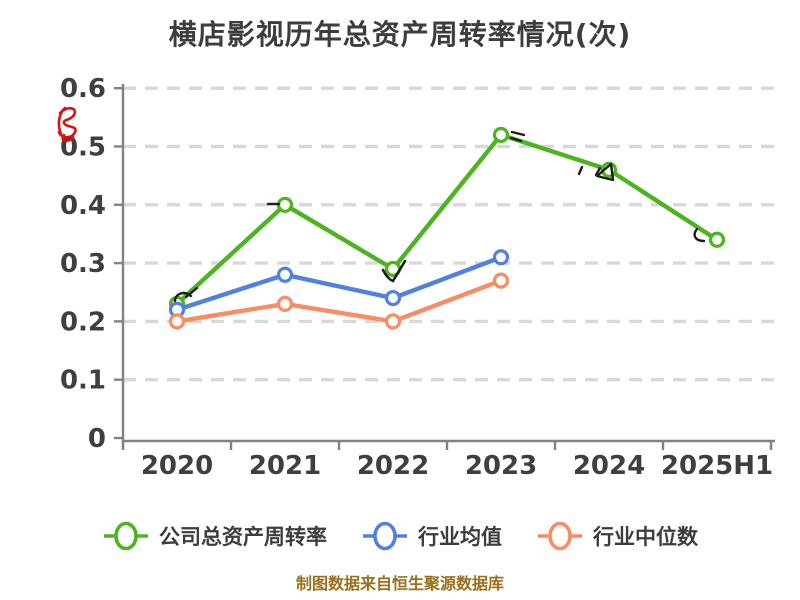  What do you see at coordinates (83, 322) in the screenshot?
I see `y-tick-label: 0.2` at bounding box center [83, 322].